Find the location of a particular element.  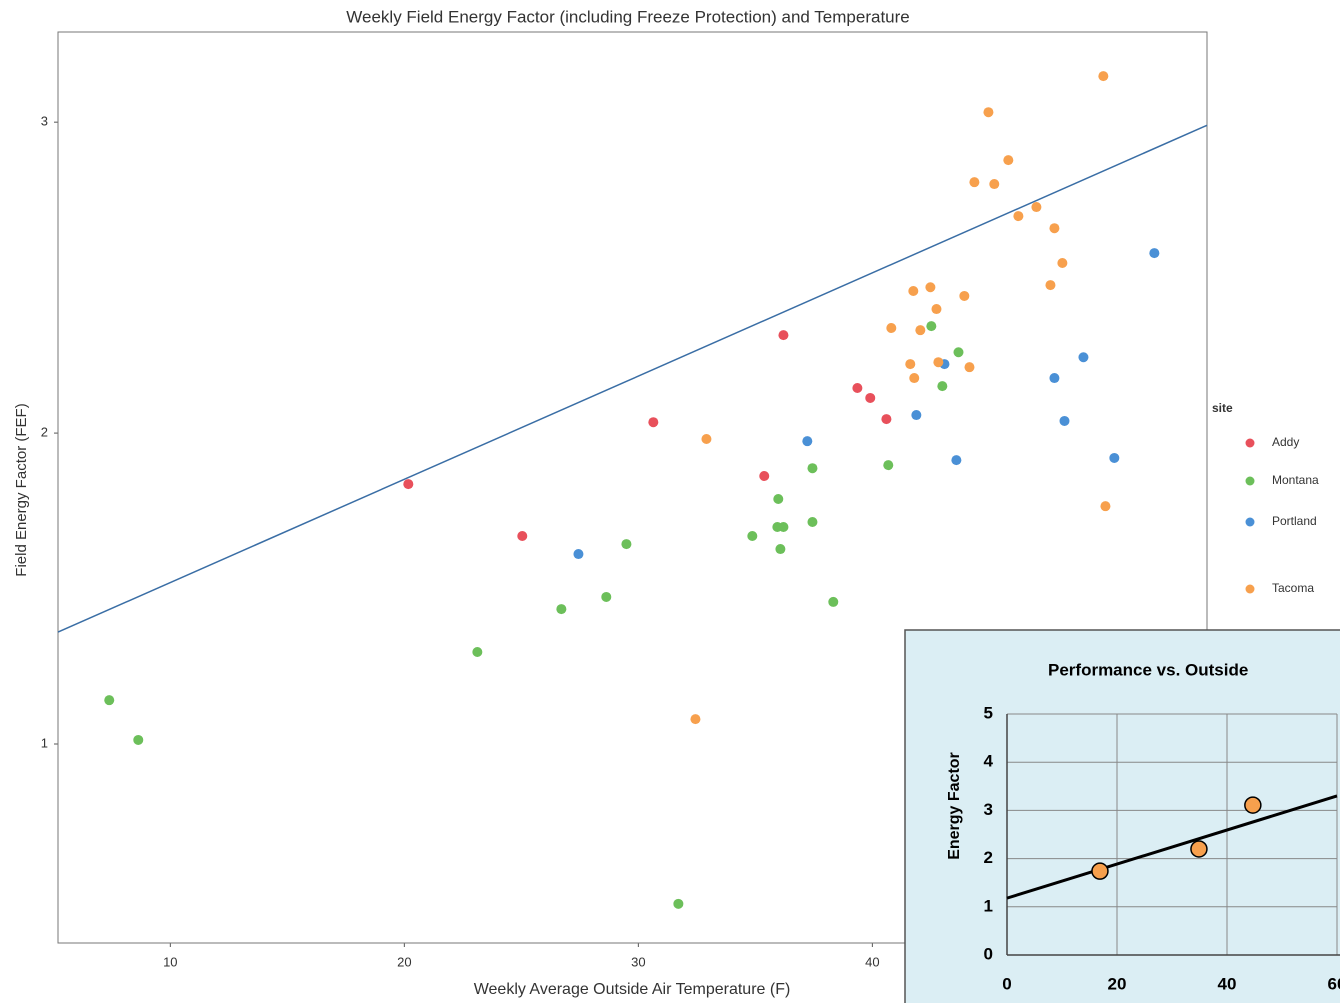

y-axis-label: Energy Factor is located at coordinates (954, 806).